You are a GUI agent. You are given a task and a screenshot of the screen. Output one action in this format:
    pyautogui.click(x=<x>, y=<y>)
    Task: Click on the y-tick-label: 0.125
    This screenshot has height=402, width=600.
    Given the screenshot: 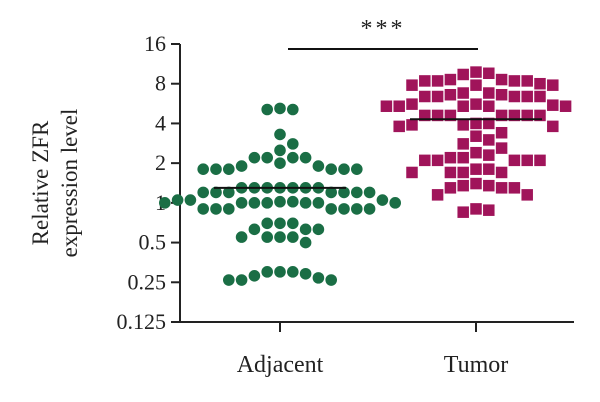 What is the action you would take?
    pyautogui.click(x=142, y=321)
    